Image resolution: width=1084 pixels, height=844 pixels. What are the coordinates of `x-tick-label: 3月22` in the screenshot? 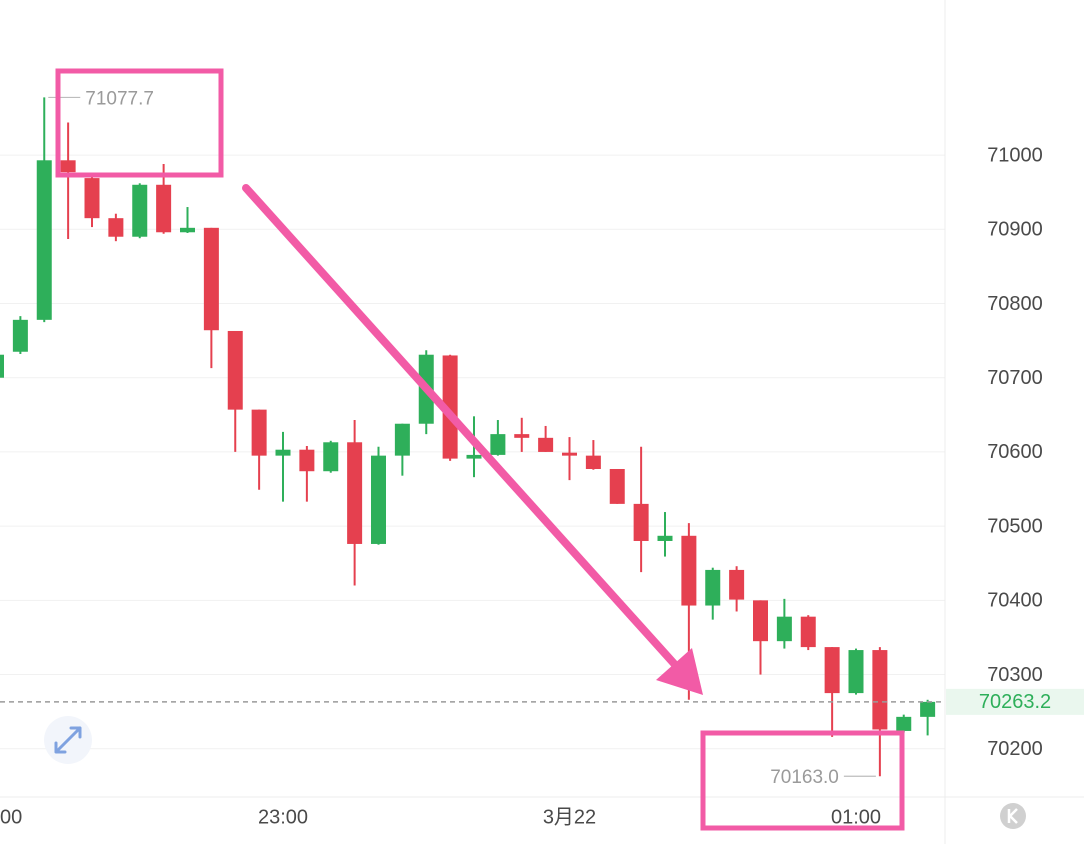 It's located at (569, 817).